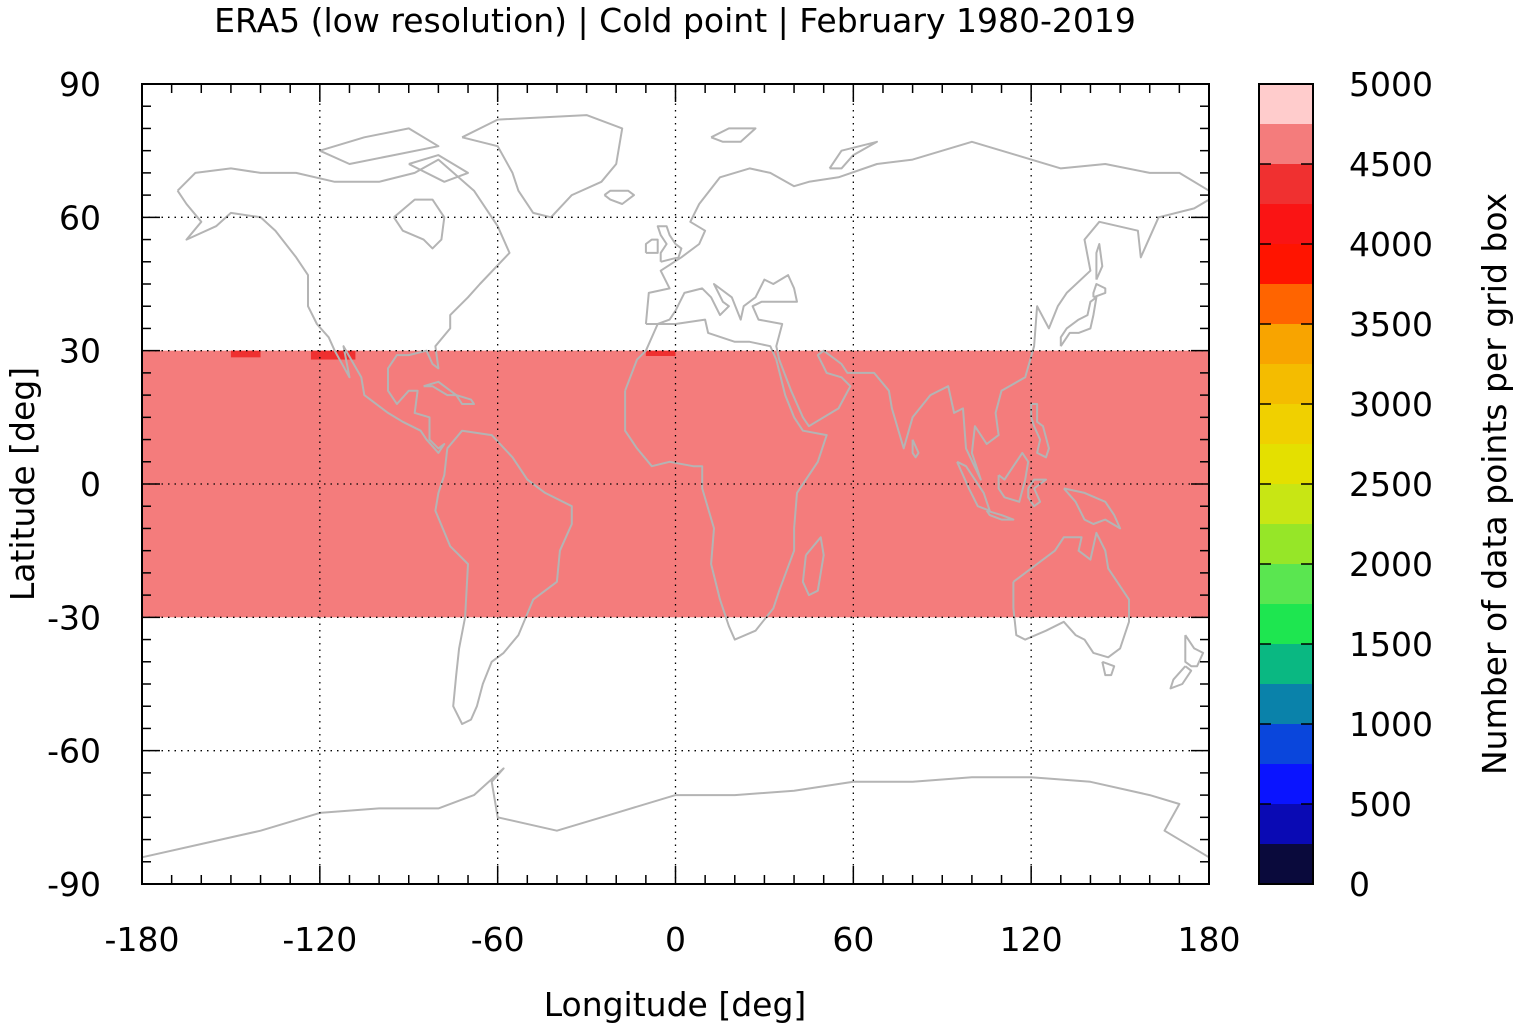 This screenshot has width=1519, height=1029. What do you see at coordinates (142, 939) in the screenshot?
I see `x-tick-label: -180` at bounding box center [142, 939].